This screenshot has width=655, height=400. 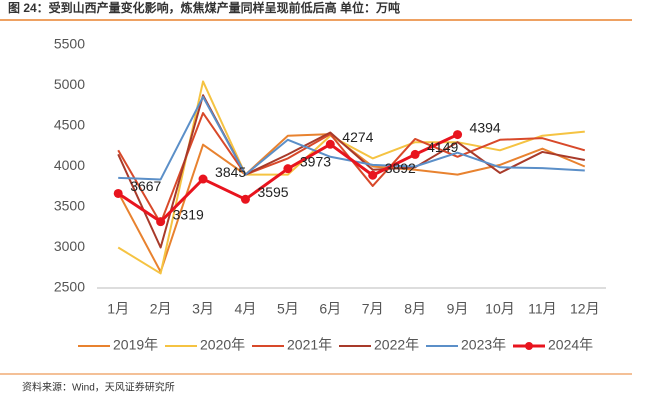 I want to click on data-label: 3595, so click(x=272, y=192).